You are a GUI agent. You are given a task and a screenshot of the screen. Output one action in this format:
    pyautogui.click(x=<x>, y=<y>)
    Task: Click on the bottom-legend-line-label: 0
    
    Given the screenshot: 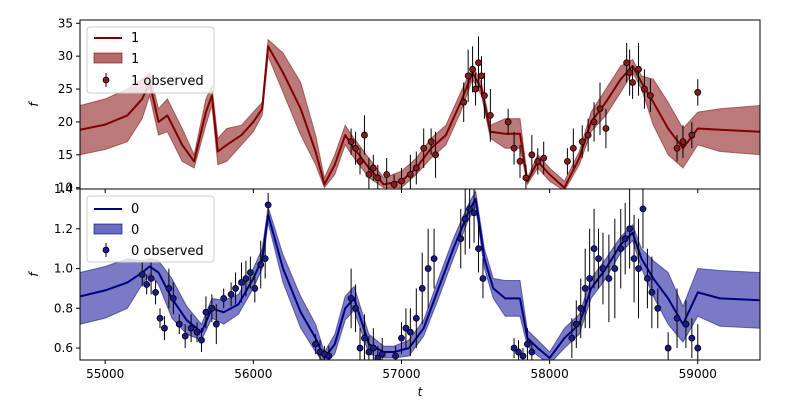 What is the action you would take?
    pyautogui.click(x=135, y=209)
    